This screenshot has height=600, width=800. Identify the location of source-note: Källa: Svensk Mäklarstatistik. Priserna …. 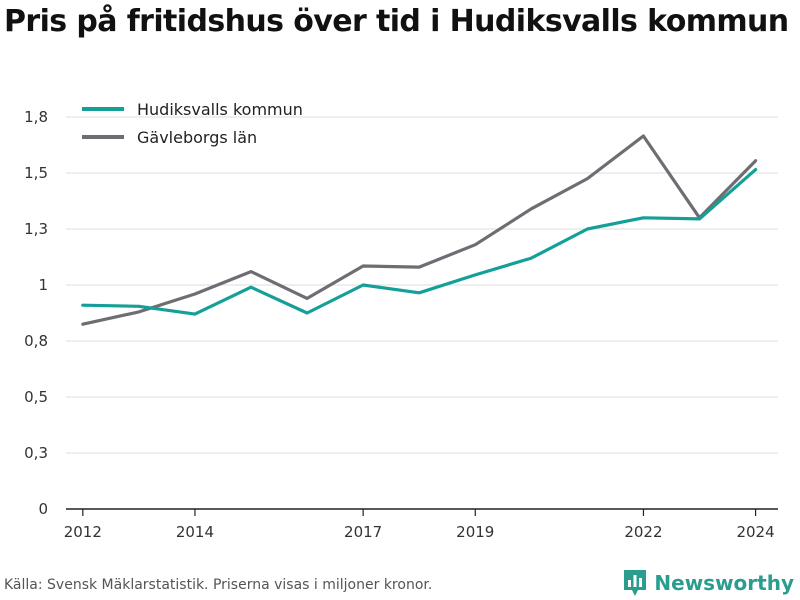
(218, 585).